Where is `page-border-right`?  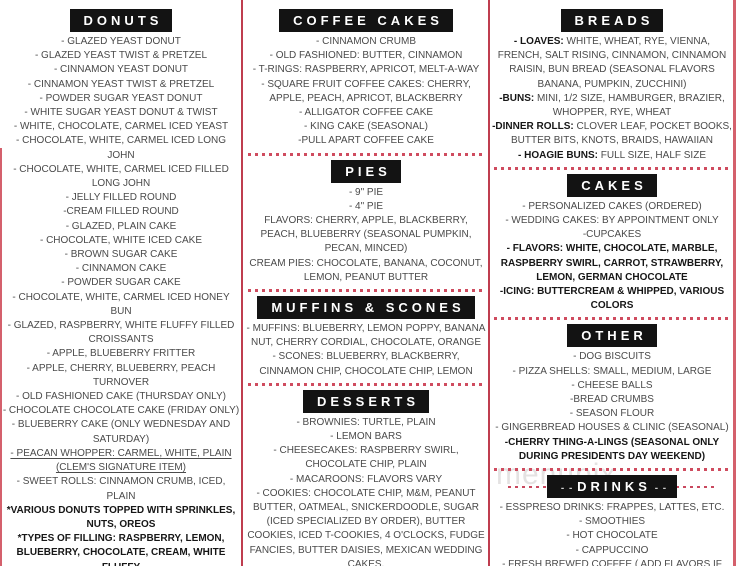
page-border-right is located at coordinates (734, 283).